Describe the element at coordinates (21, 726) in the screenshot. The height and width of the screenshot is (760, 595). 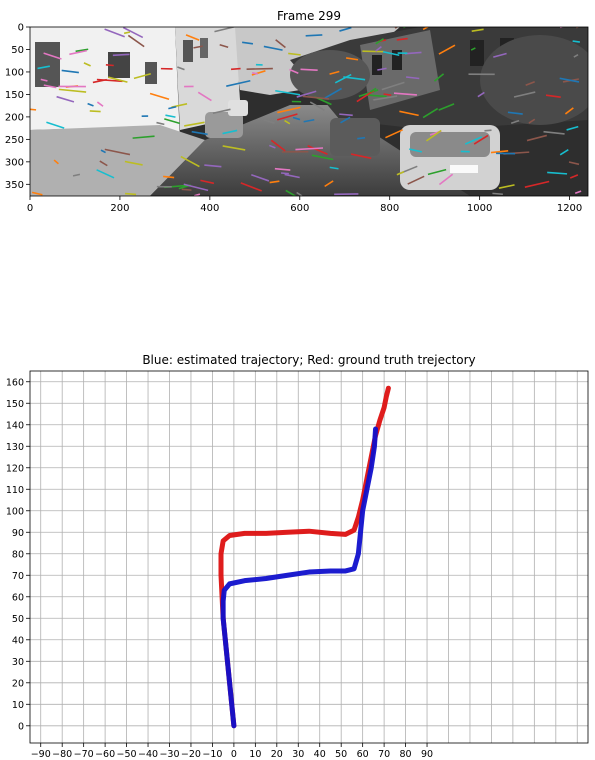
I see `plot-y-tick-label: 0` at that location.